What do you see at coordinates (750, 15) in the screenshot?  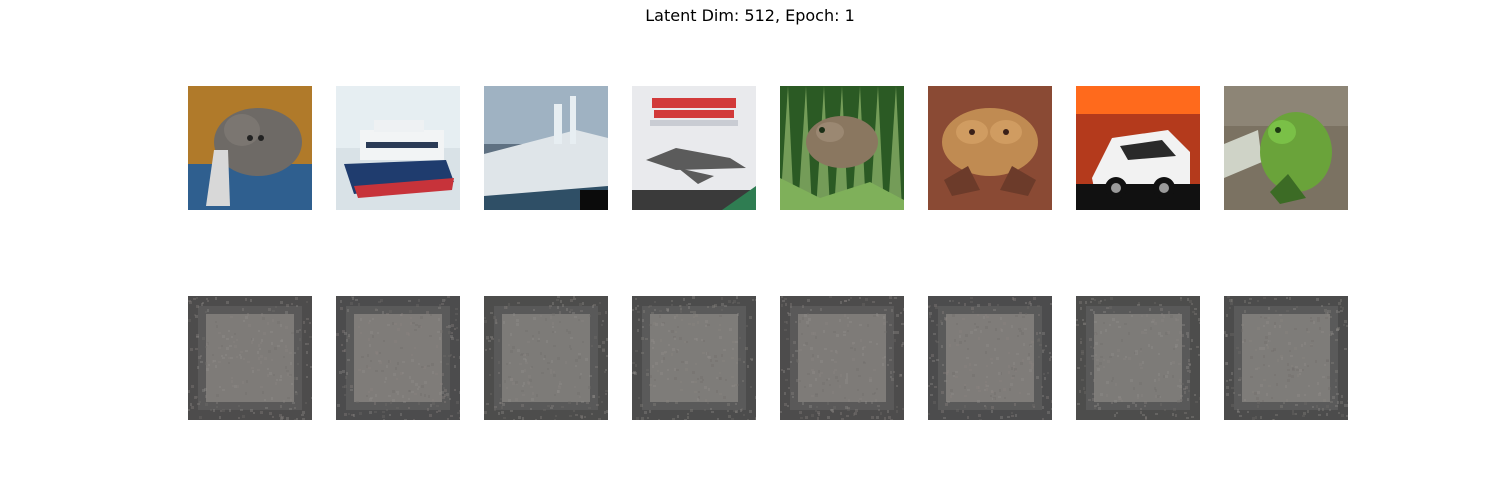 I see `figure-title: Latent Dim: 512, Epoch: 1` at bounding box center [750, 15].